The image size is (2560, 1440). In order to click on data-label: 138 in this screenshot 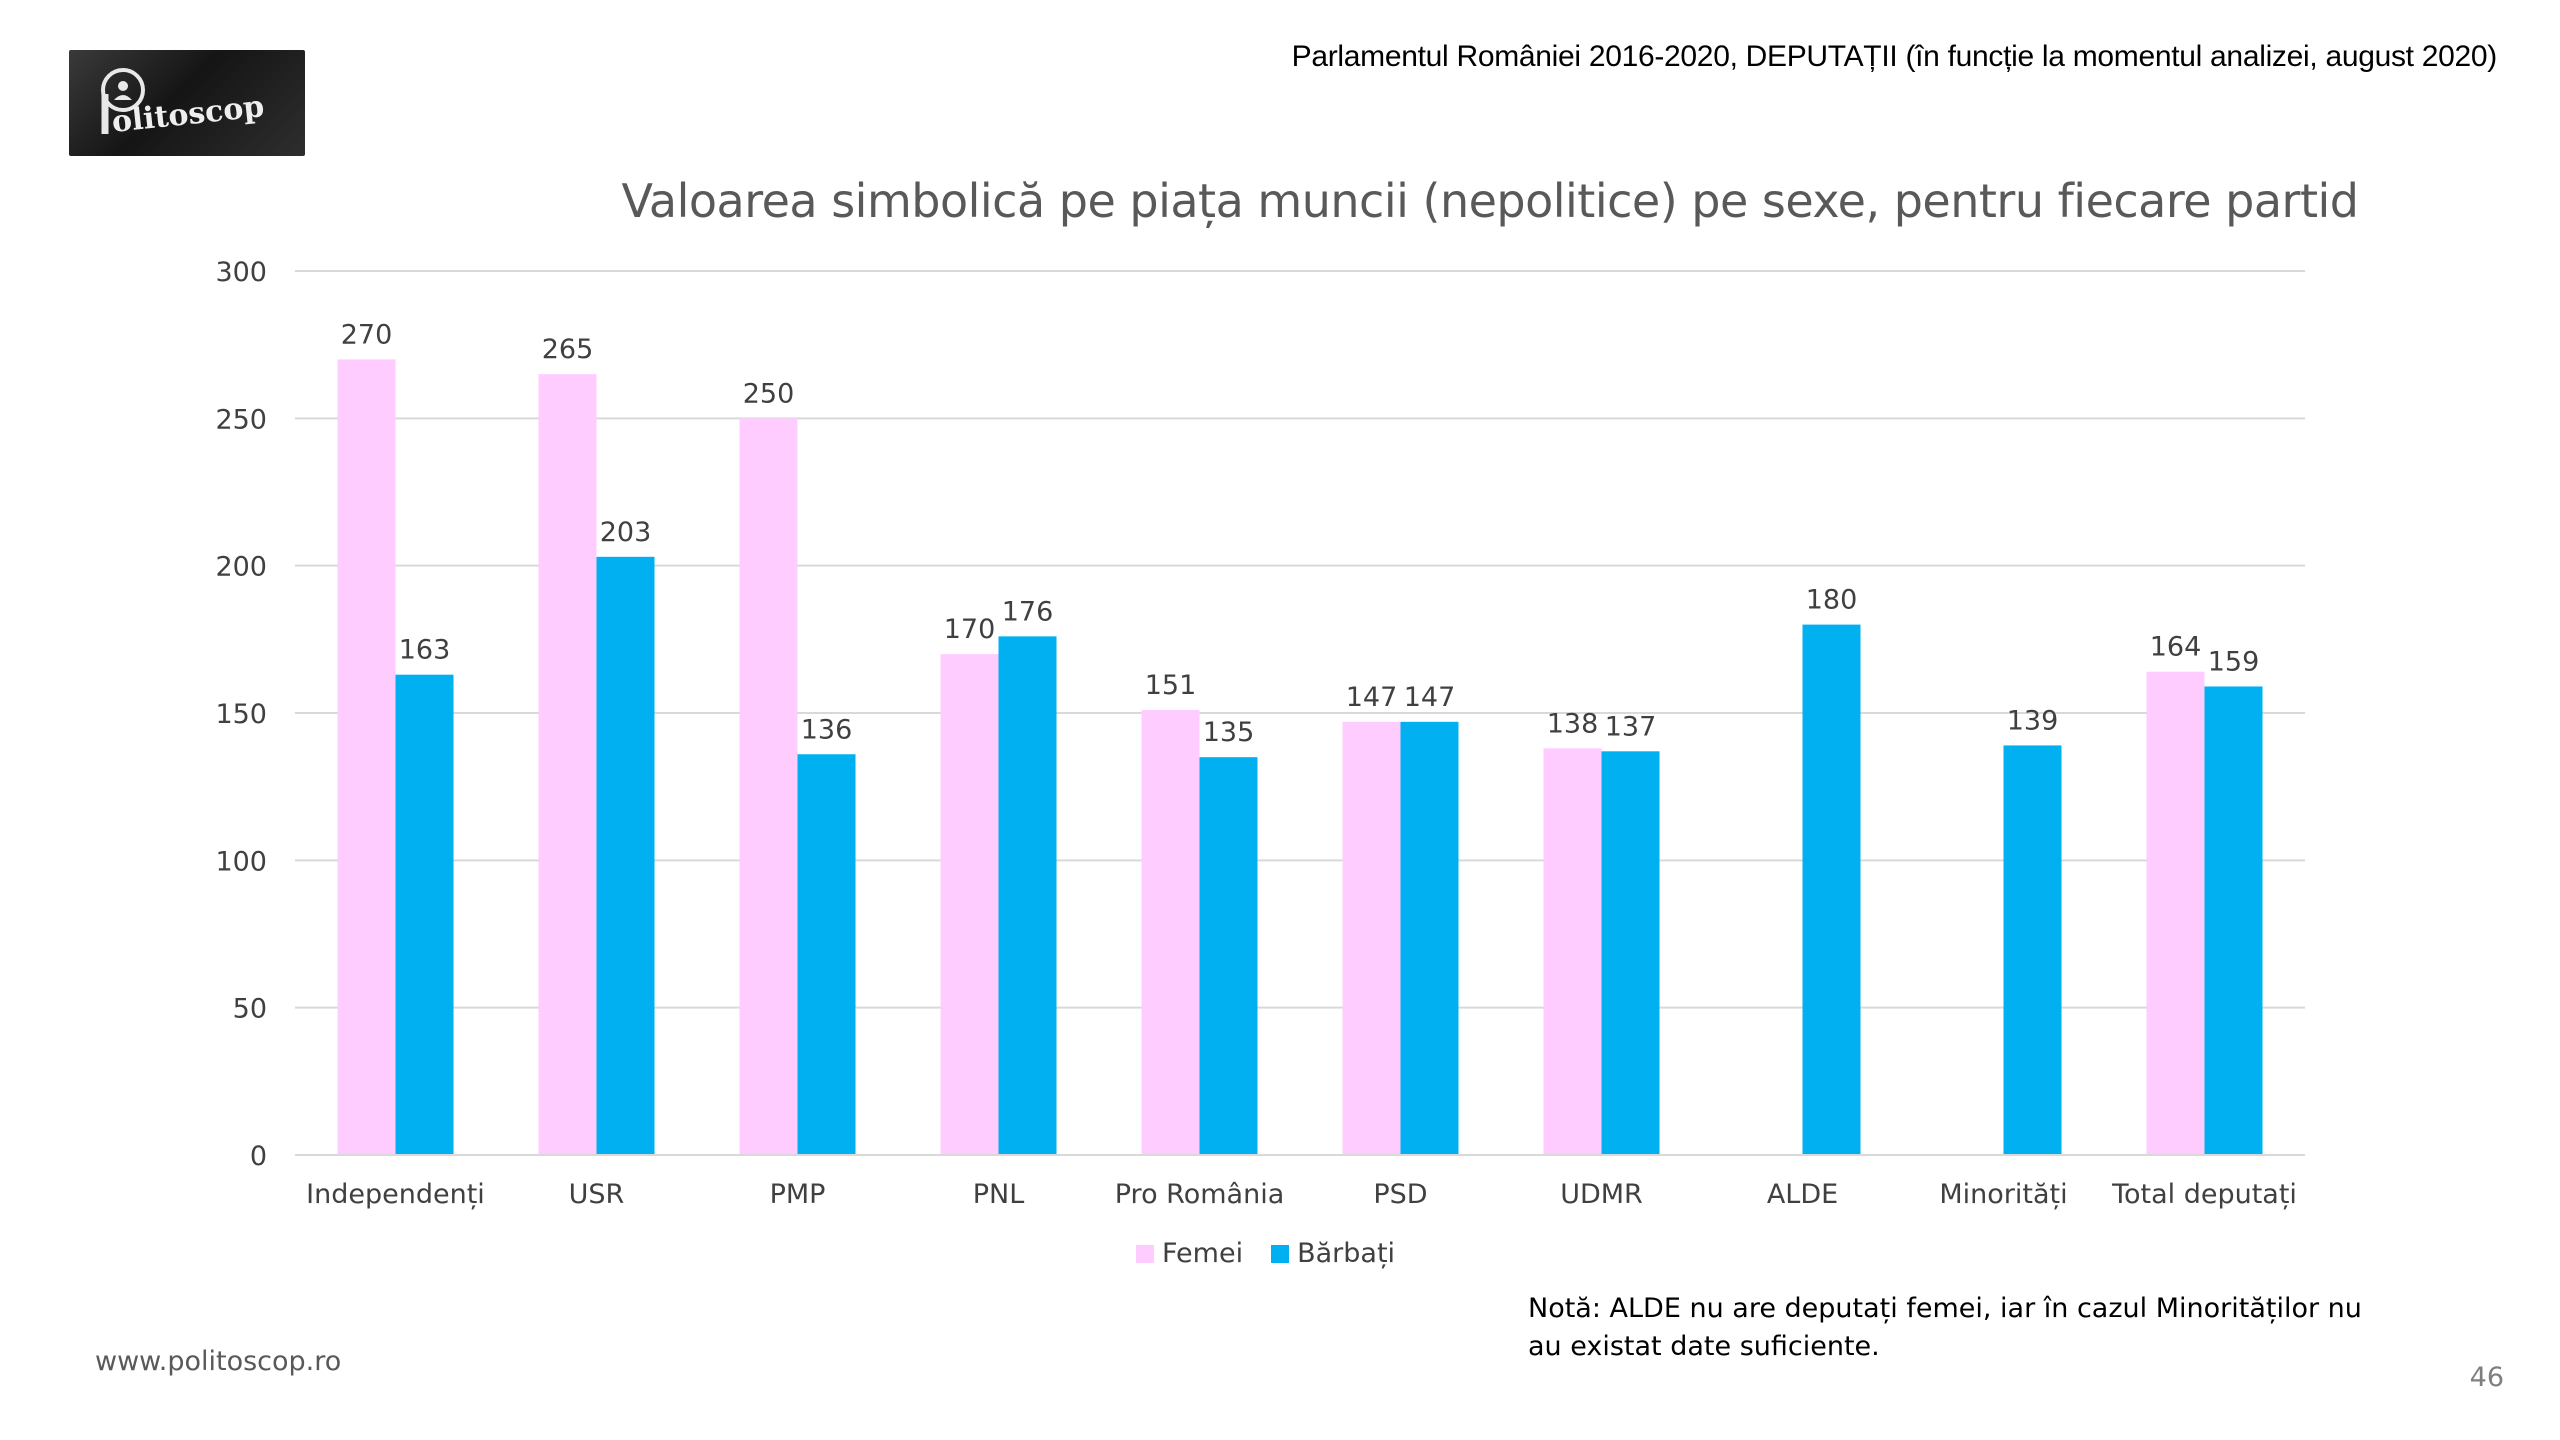, I will do `click(1573, 723)`.